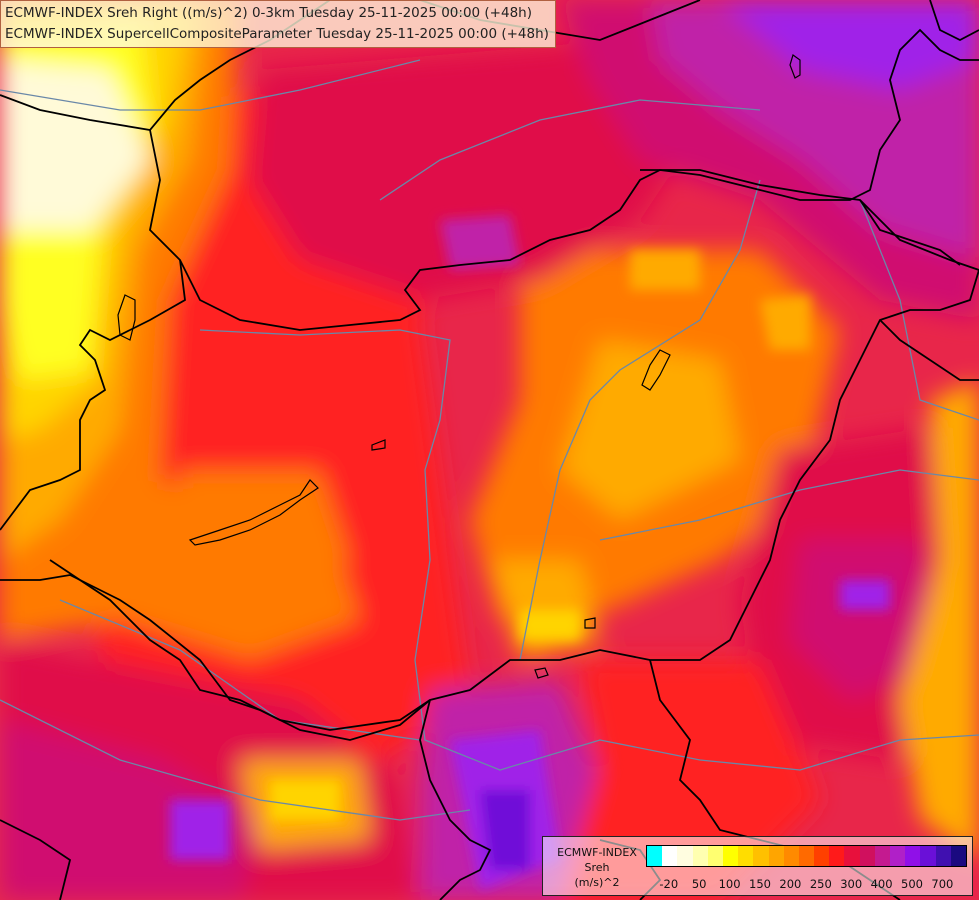 The image size is (979, 900). What do you see at coordinates (910, 232) in the screenshot?
I see `border-romania-ukraine` at bounding box center [910, 232].